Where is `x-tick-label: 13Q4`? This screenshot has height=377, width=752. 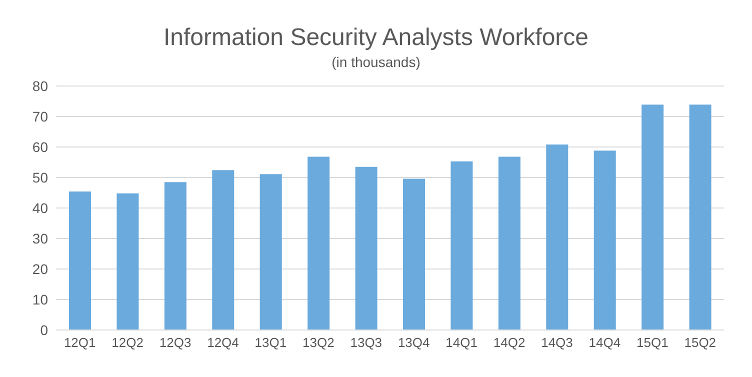 x-tick-label: 13Q4 is located at coordinates (414, 342).